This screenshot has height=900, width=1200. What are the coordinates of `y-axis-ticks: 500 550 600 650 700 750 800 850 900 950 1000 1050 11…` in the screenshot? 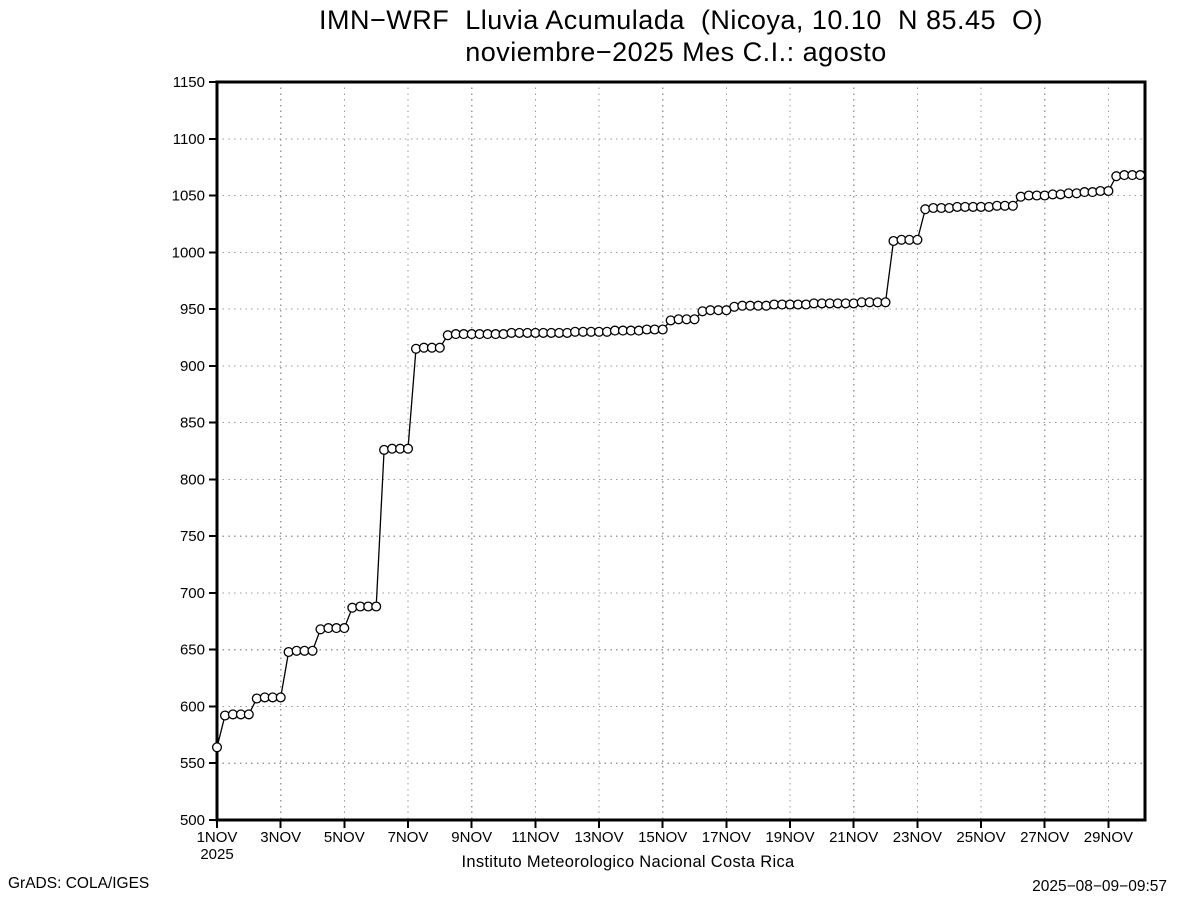 It's located at (194, 451).